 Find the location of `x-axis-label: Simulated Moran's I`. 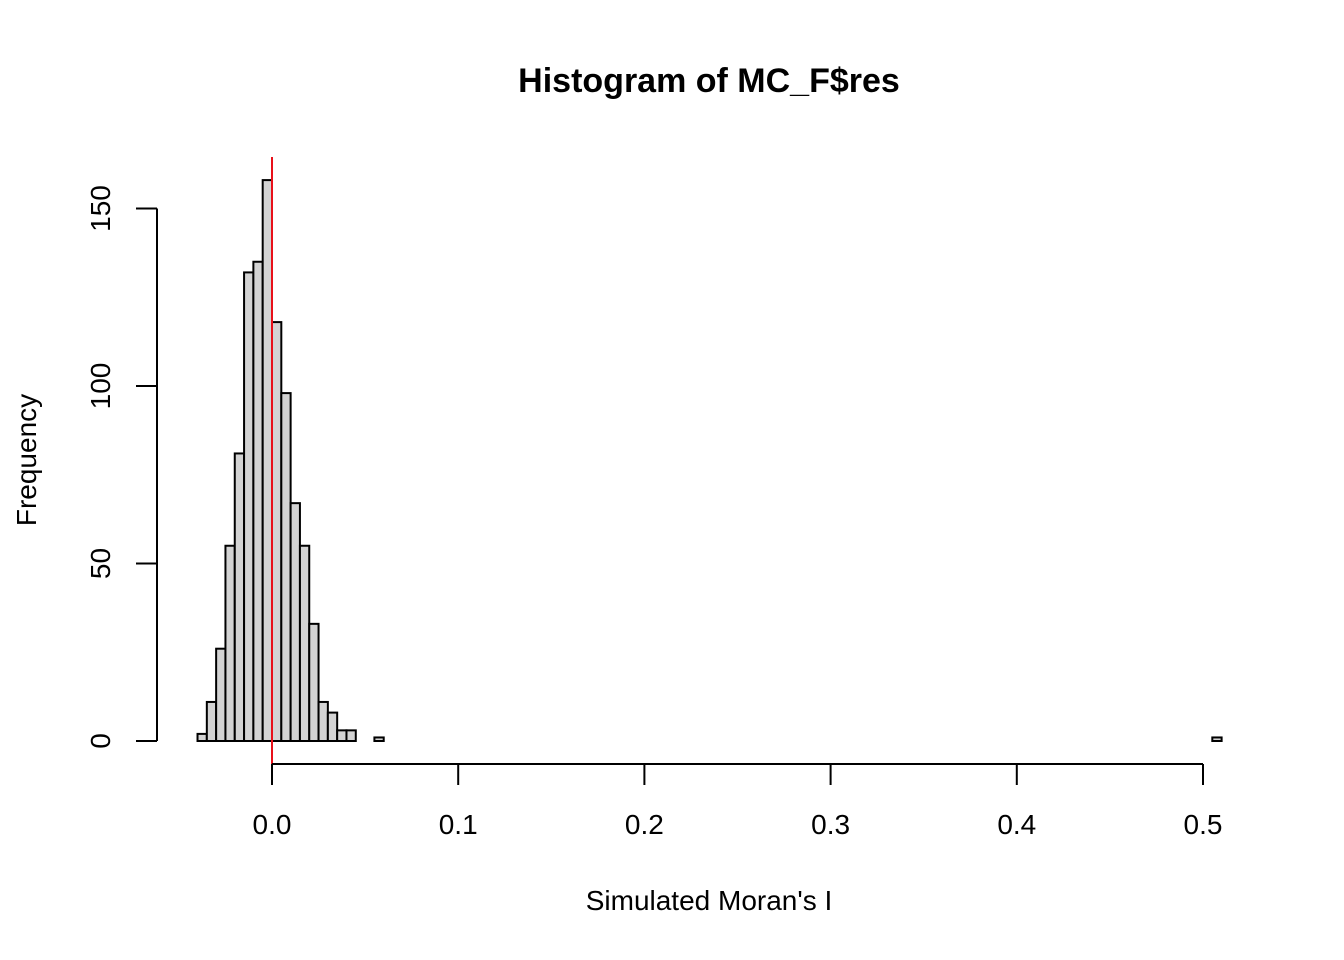

x-axis-label: Simulated Moran's I is located at coordinates (709, 900).